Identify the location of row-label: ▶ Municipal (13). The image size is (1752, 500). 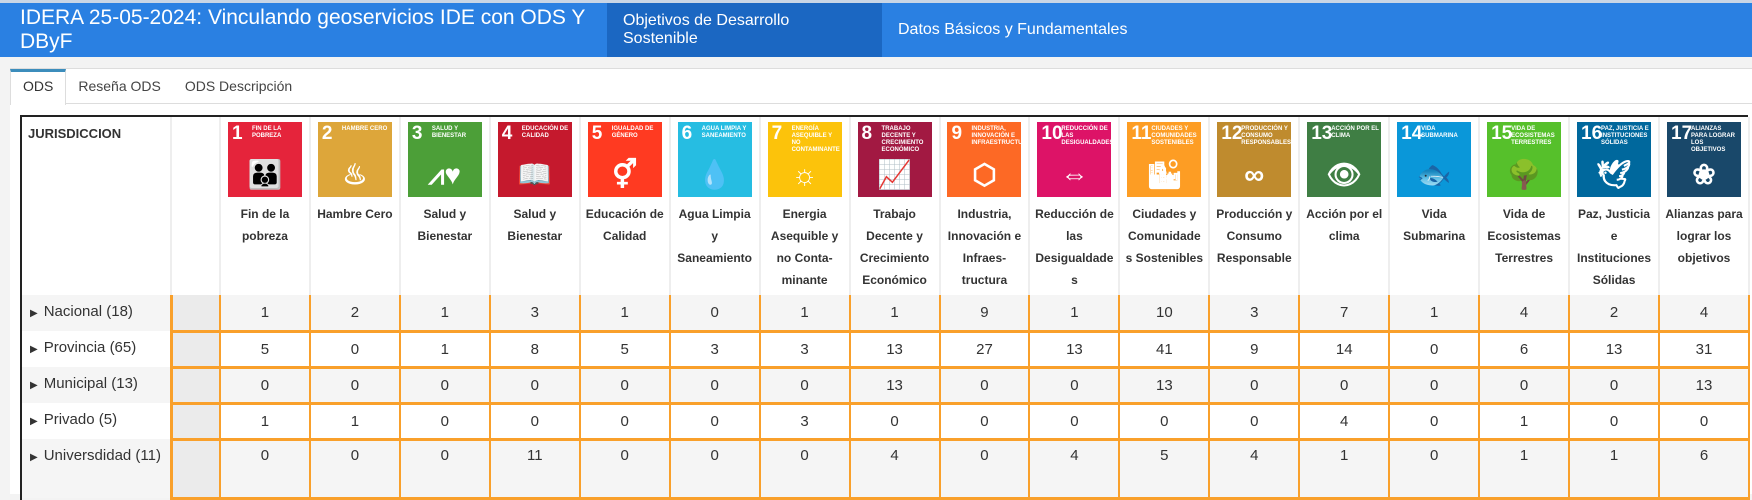
(96, 385).